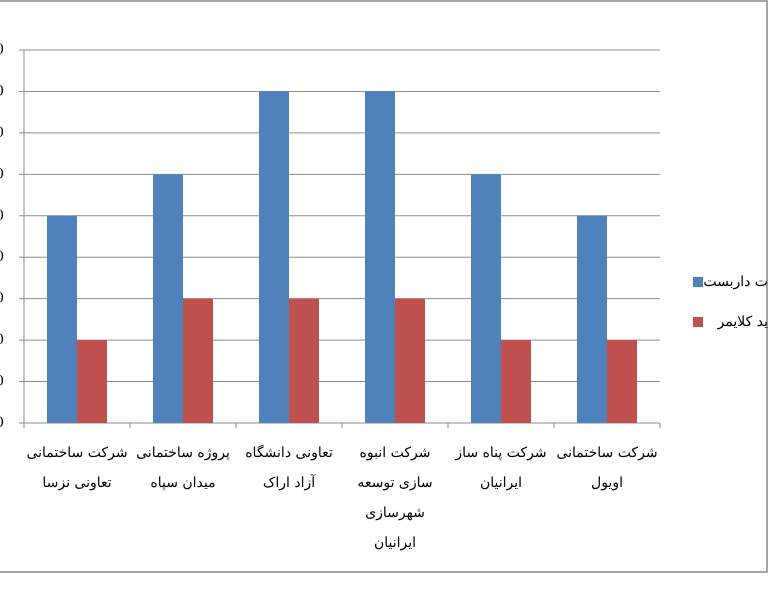 The image size is (768, 604). I want to click on y-tick-label: 30, so click(2, 299).